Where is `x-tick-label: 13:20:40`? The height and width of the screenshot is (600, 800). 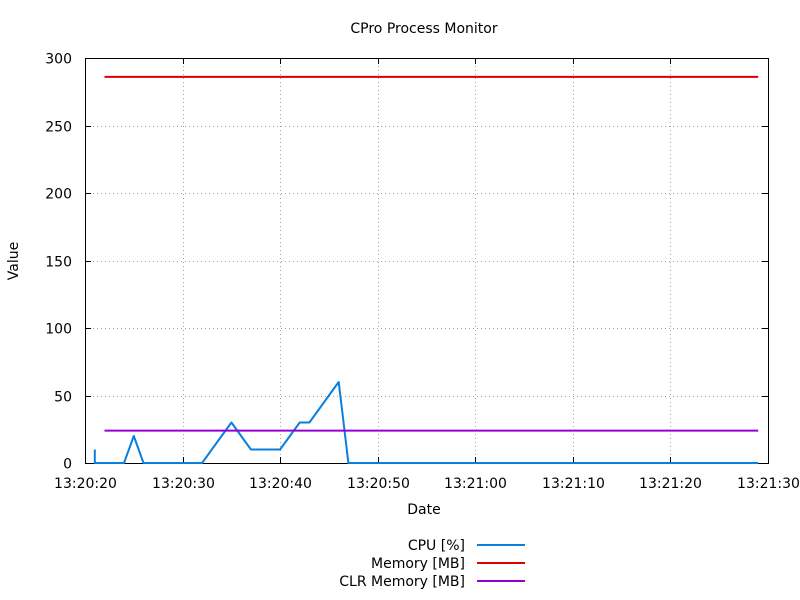
x-tick-label: 13:20:40 is located at coordinates (280, 484).